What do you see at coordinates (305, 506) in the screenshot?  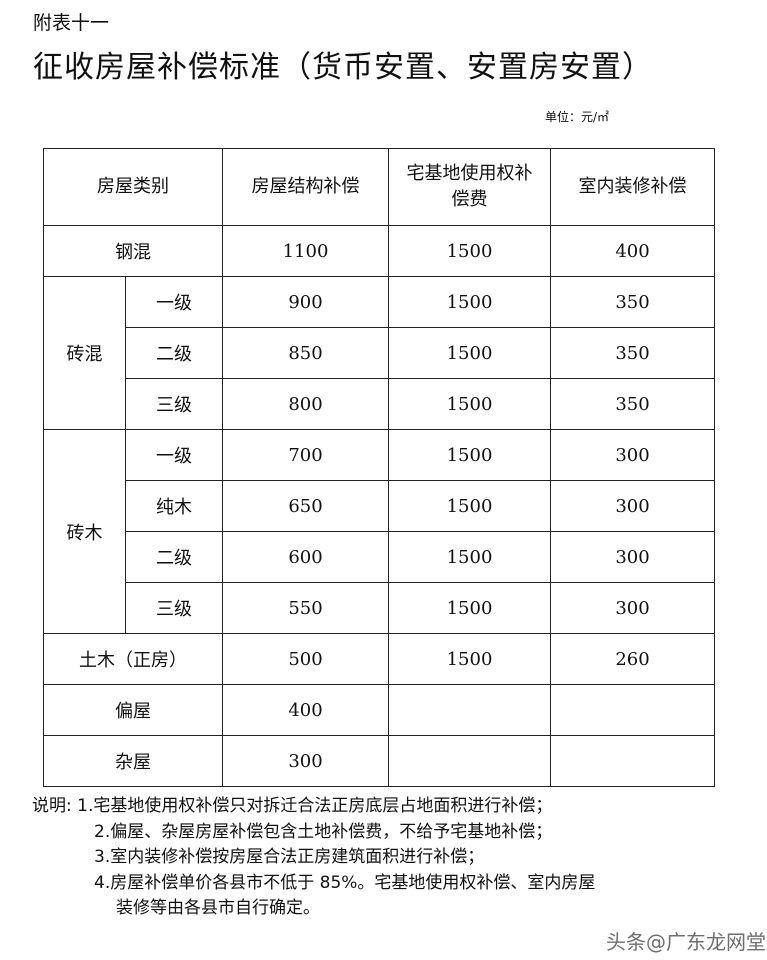 I see `structure-cell: 650` at bounding box center [305, 506].